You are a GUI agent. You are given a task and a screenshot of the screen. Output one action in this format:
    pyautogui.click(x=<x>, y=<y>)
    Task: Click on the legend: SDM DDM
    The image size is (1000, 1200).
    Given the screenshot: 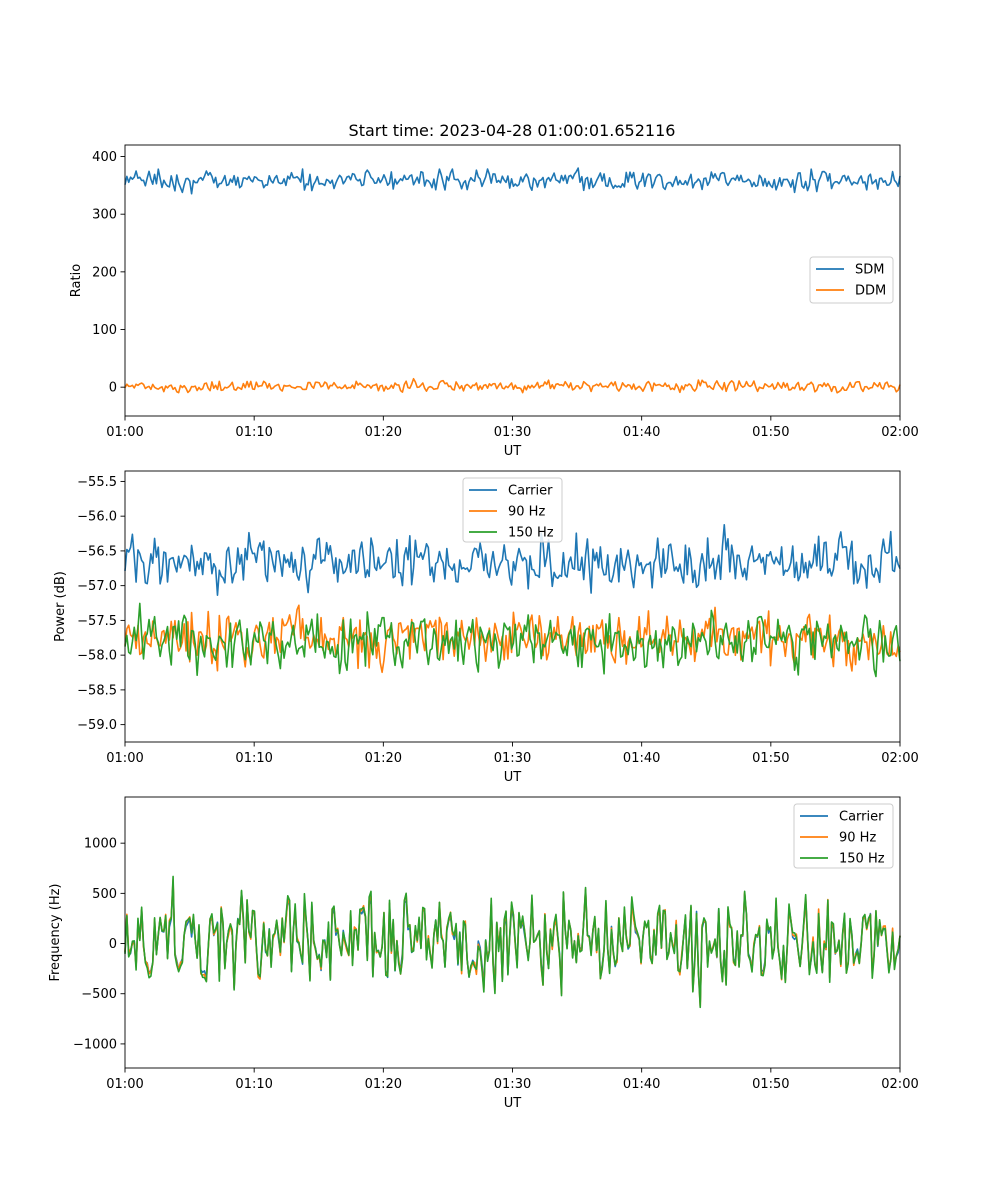 What is the action you would take?
    pyautogui.click(x=851, y=280)
    